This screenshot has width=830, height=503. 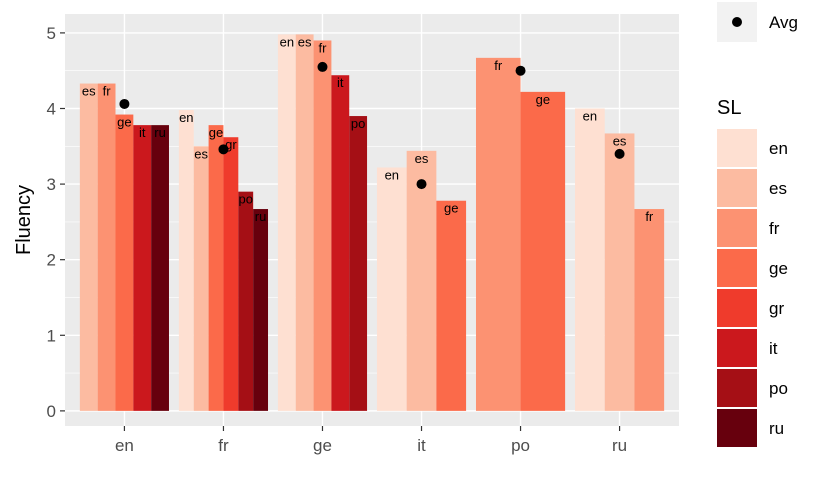 I want to click on y-tick-label: 1, so click(x=51, y=335).